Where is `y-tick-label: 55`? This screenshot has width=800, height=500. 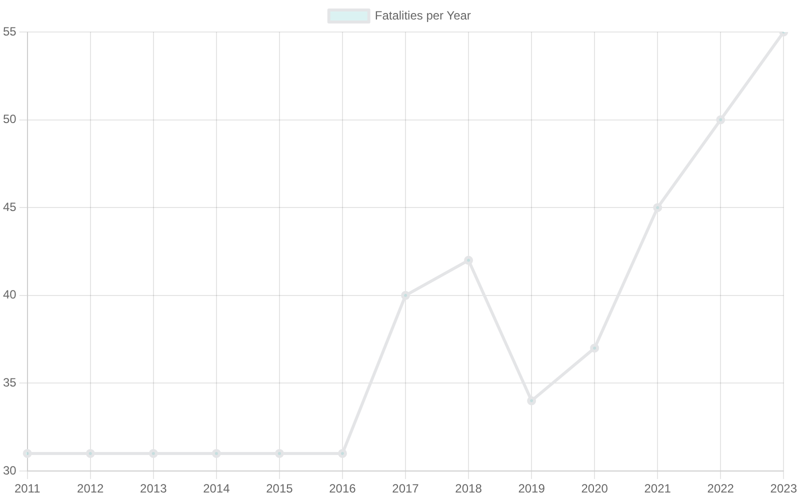 y-tick-label: 55 is located at coordinates (9, 31).